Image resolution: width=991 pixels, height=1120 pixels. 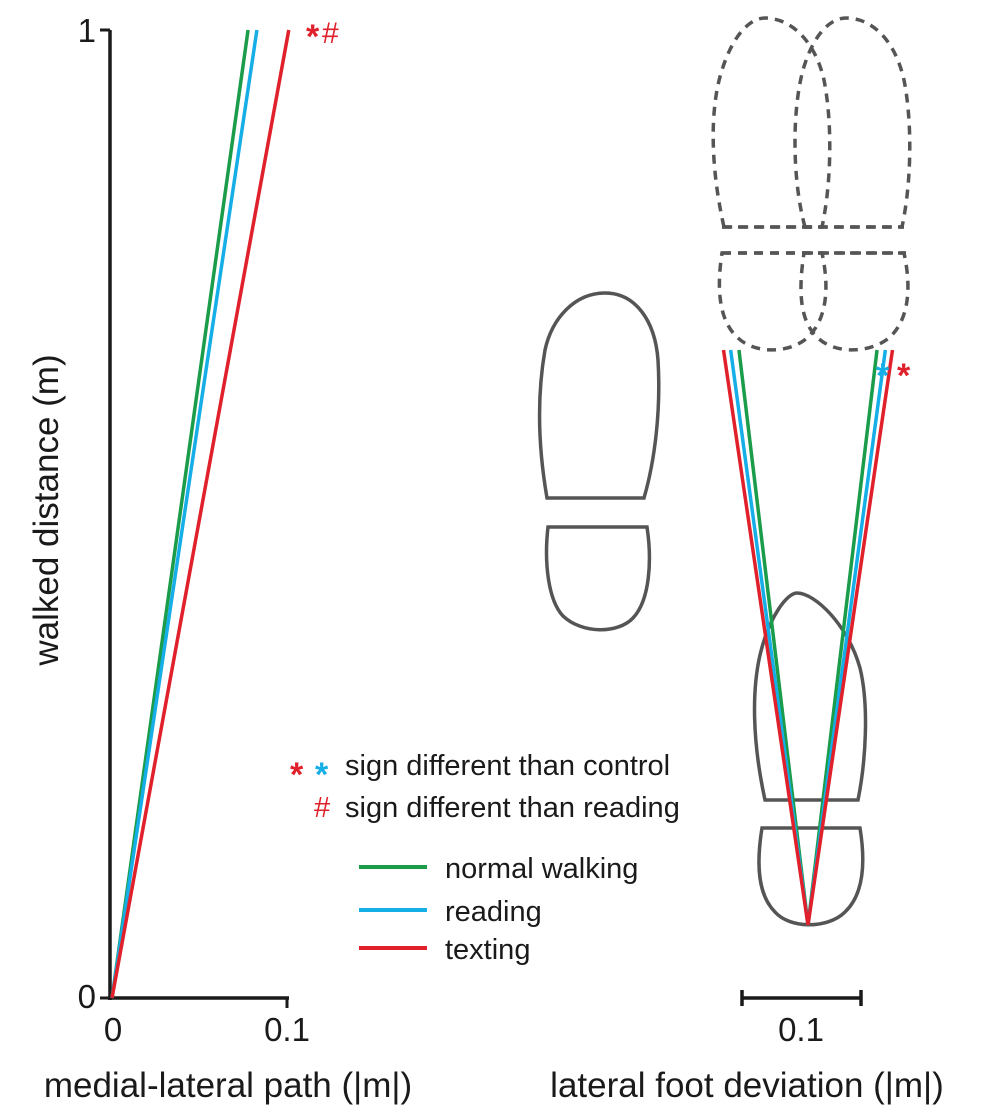 What do you see at coordinates (801, 1029) in the screenshot?
I see `scale-bar-label: 0.1` at bounding box center [801, 1029].